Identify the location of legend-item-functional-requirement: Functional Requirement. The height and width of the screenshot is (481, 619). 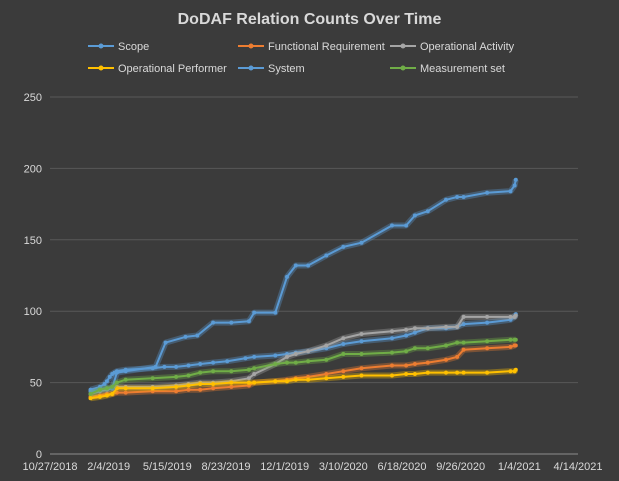
(311, 47).